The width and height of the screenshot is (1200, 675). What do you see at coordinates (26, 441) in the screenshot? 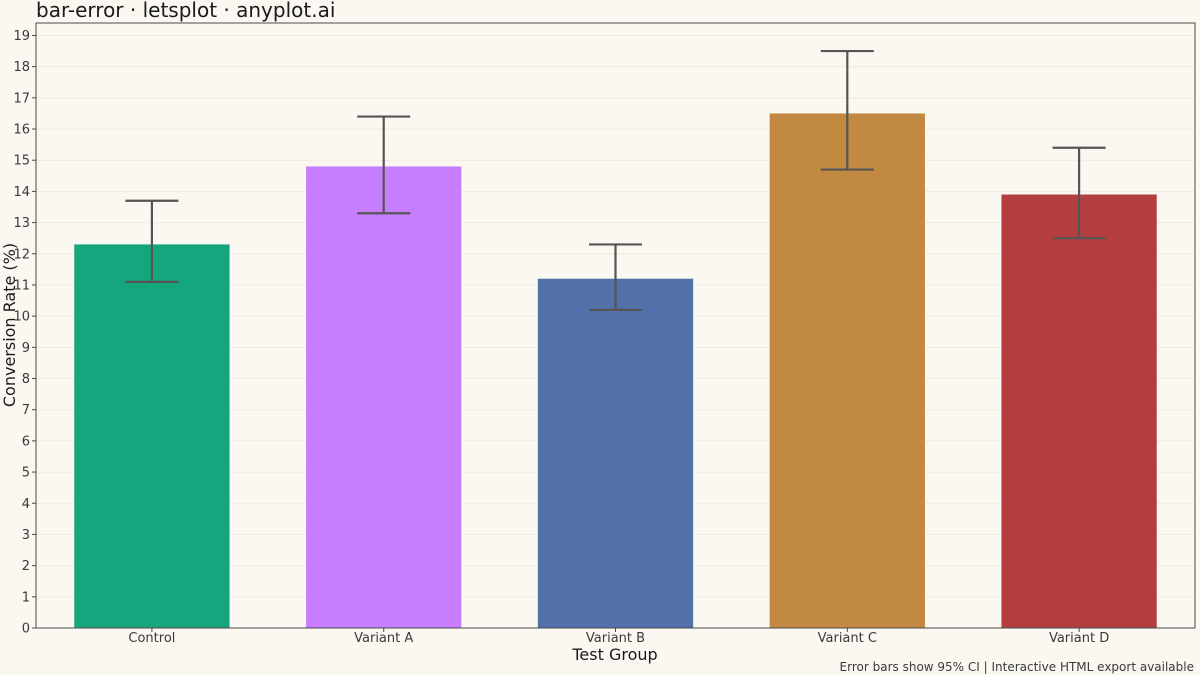
I see `y-tick-label: 6` at bounding box center [26, 441].